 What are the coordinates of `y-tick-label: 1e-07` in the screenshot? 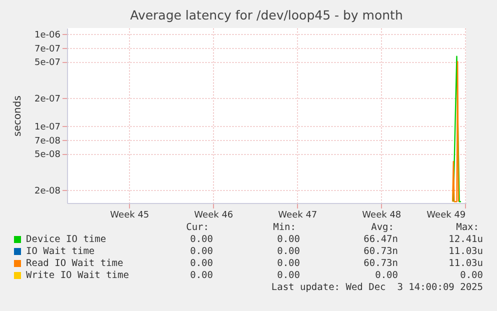 It's located at (47, 127).